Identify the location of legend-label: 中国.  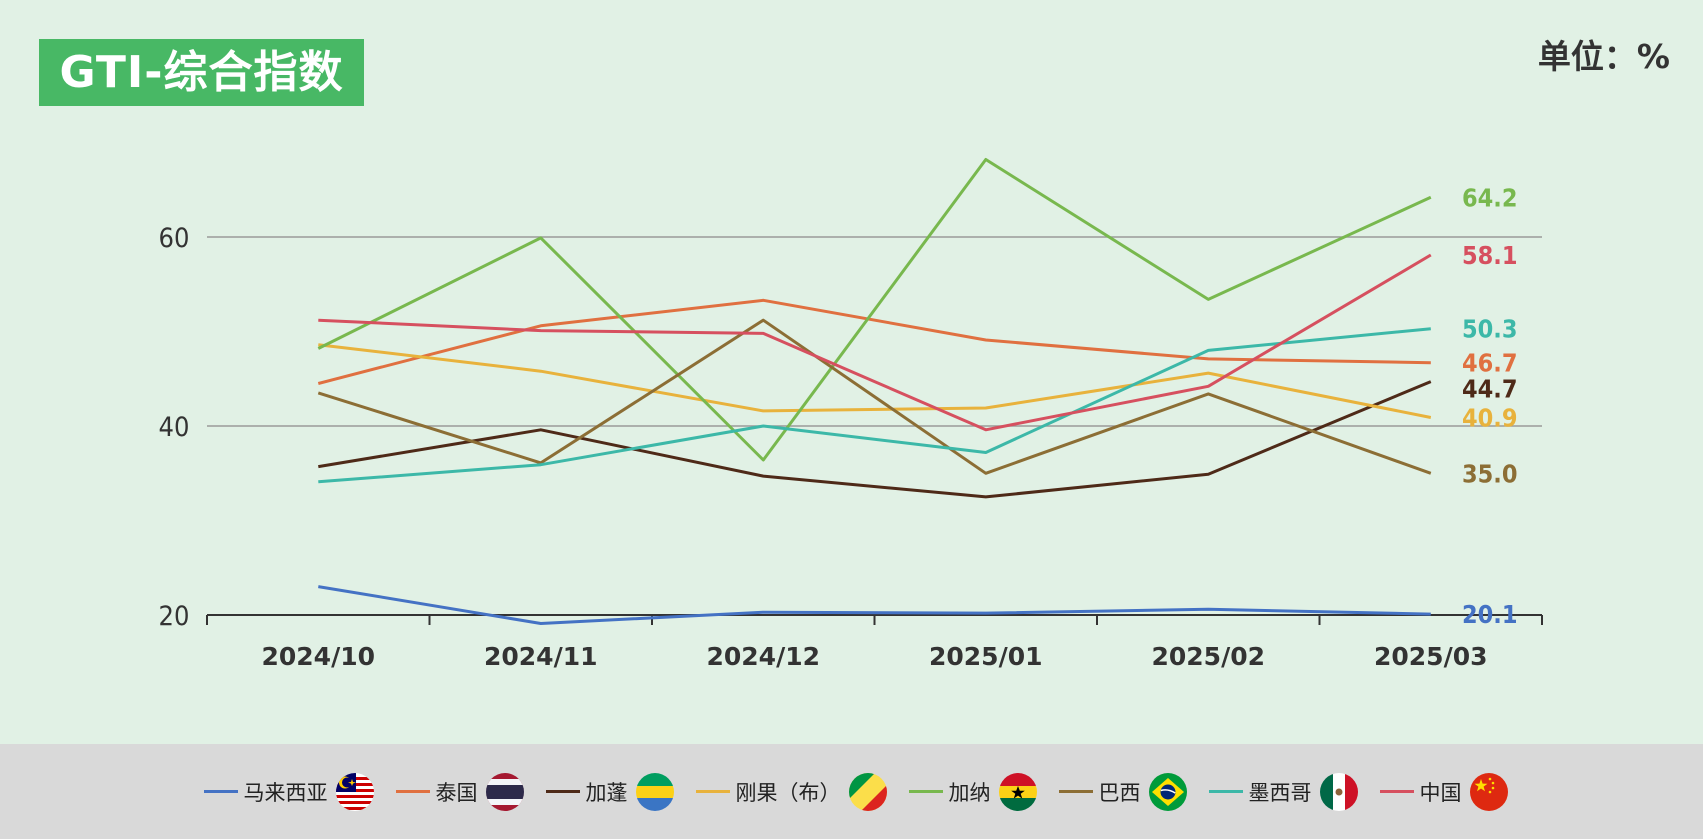
(1440, 793).